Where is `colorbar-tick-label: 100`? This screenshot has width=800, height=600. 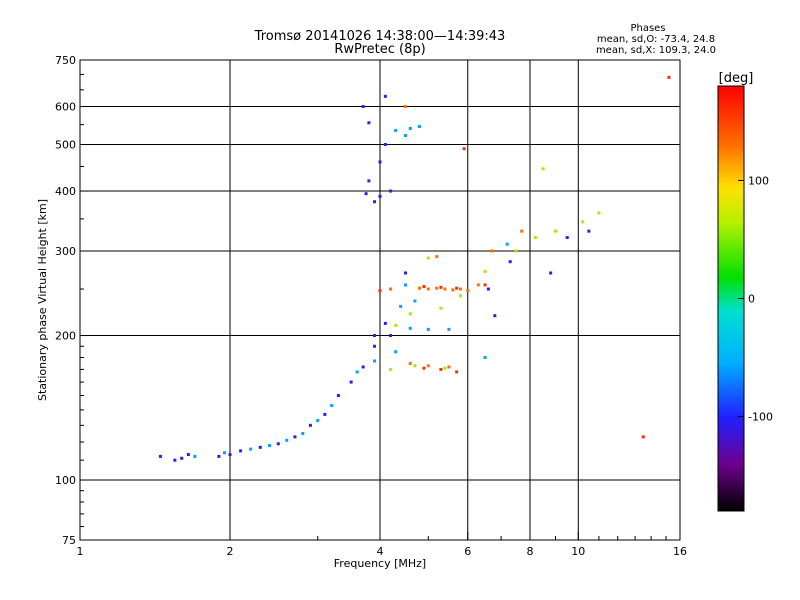
colorbar-tick-label: 100 is located at coordinates (758, 180).